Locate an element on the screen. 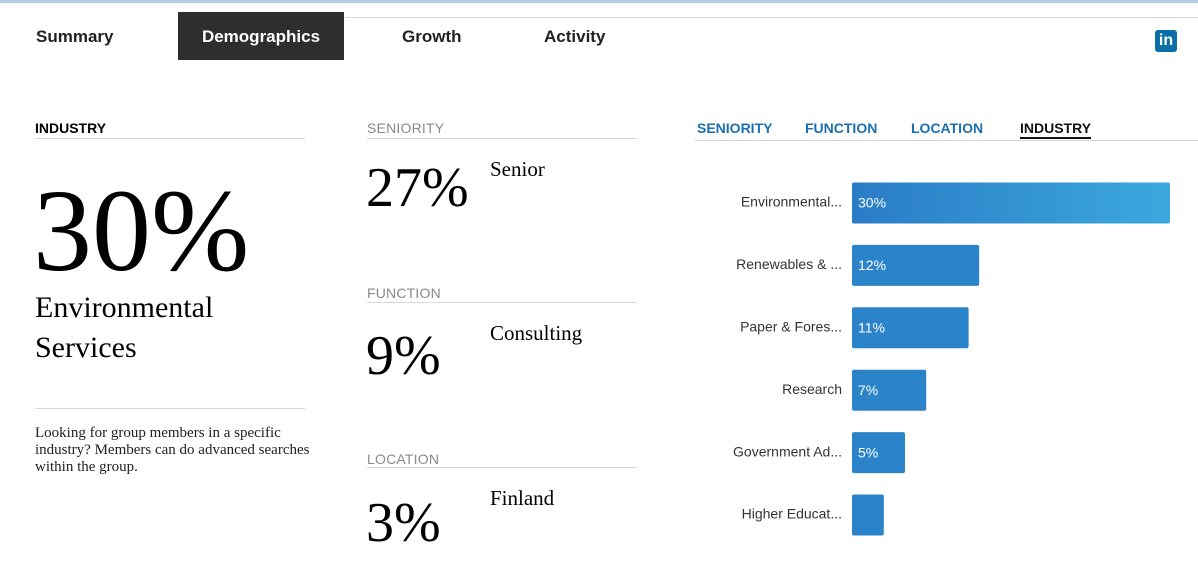 The height and width of the screenshot is (578, 1198). section-heading: SENIORITY is located at coordinates (406, 128).